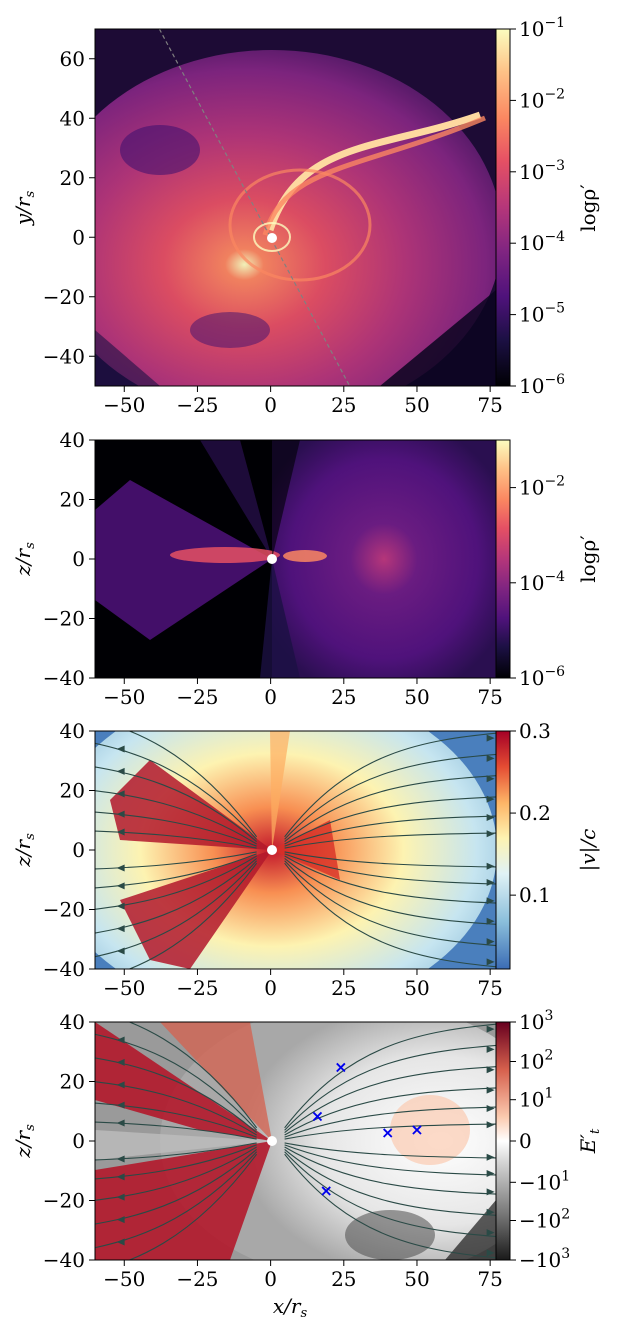 The image size is (619, 1335). I want to click on streamlines, so click(295, 1137).